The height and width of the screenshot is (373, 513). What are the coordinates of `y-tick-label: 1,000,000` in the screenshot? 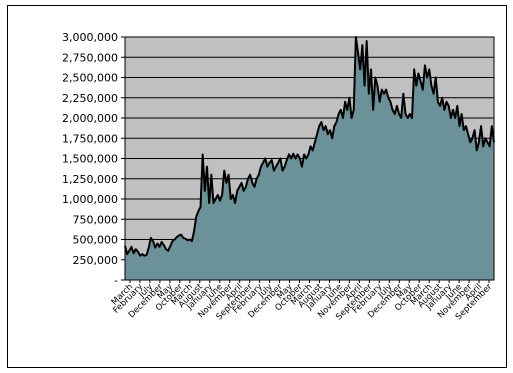 It's located at (90, 199).